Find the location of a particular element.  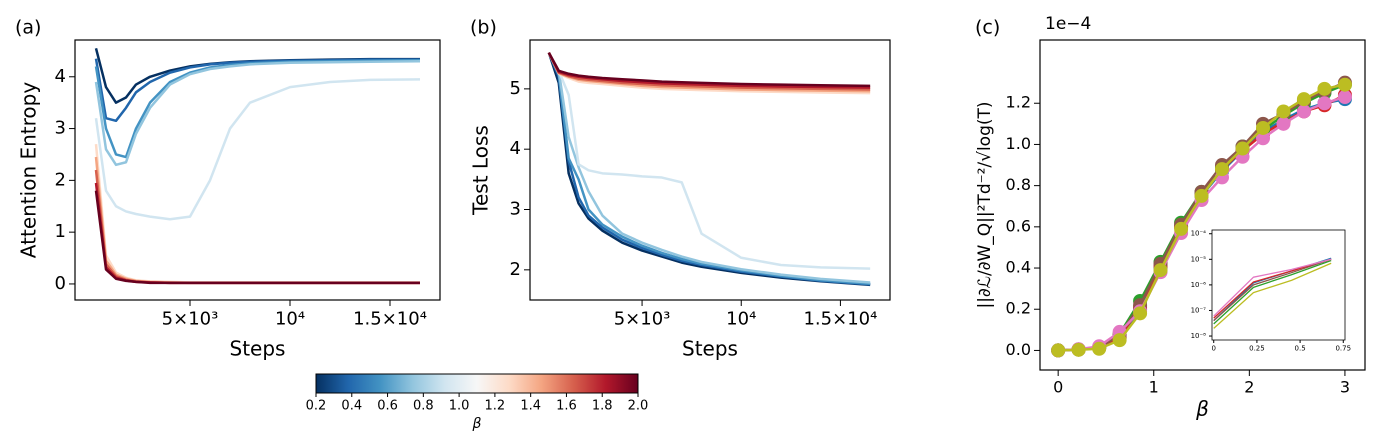

y-axis-label: ||∂ℒ/∂W_Q||²Td⁻²/√log(T) is located at coordinates (985, 204).